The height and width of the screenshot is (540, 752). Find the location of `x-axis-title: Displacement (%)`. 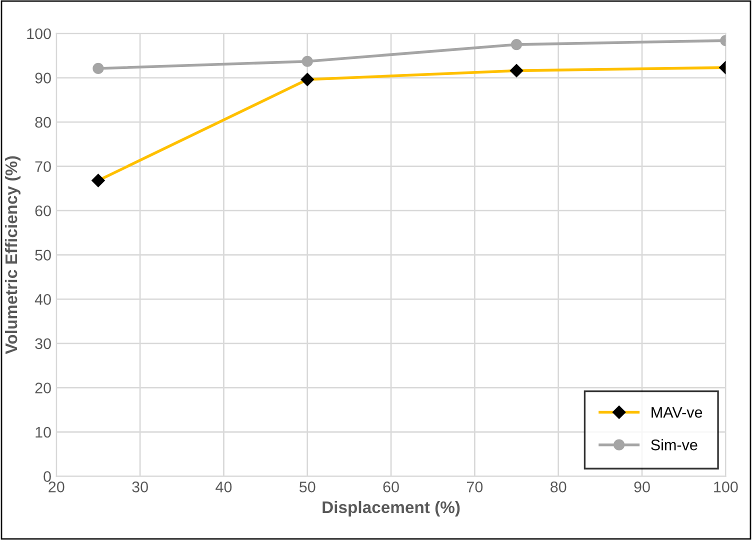

x-axis-title: Displacement (%) is located at coordinates (391, 508).